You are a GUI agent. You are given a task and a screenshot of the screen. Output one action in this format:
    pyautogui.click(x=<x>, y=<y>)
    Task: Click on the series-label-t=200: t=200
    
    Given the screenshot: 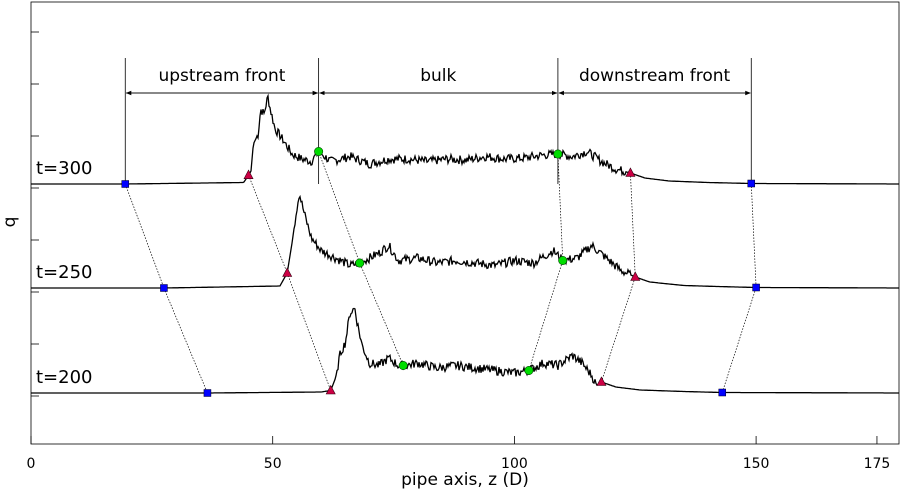 What is the action you would take?
    pyautogui.click(x=64, y=377)
    